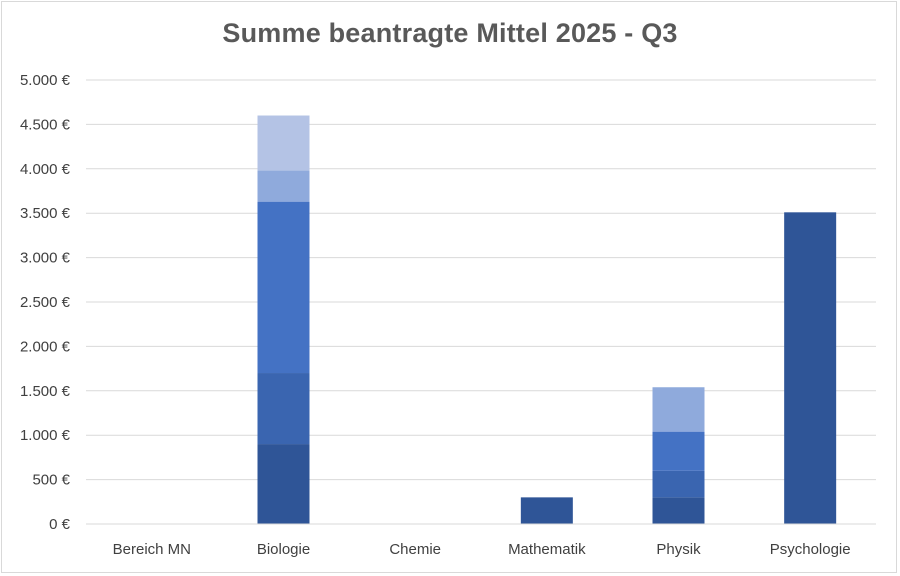 Image resolution: width=900 pixels, height=576 pixels. I want to click on x-tick-label: Chemie, so click(415, 549).